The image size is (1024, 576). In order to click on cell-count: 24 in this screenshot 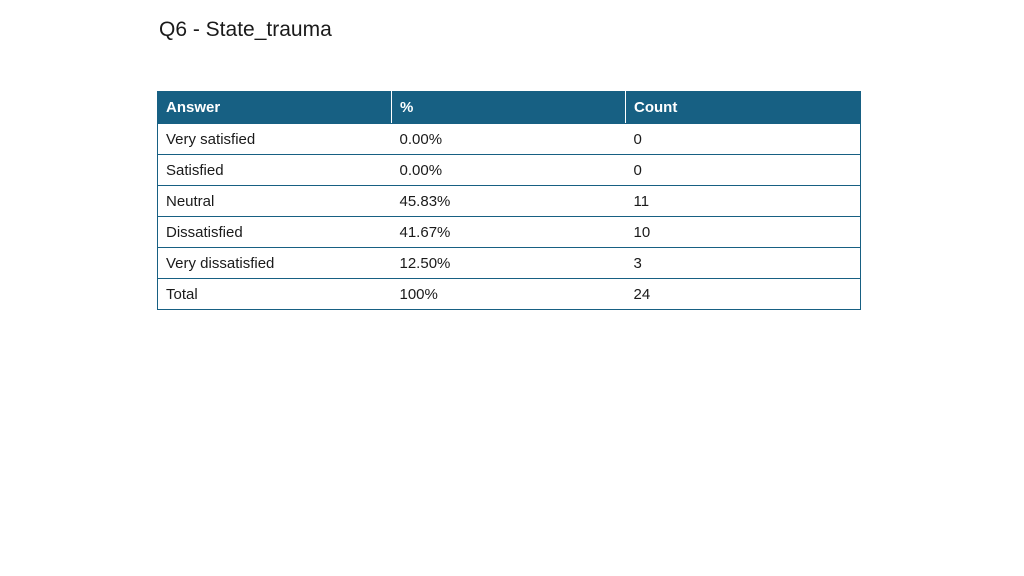, I will do `click(743, 294)`.